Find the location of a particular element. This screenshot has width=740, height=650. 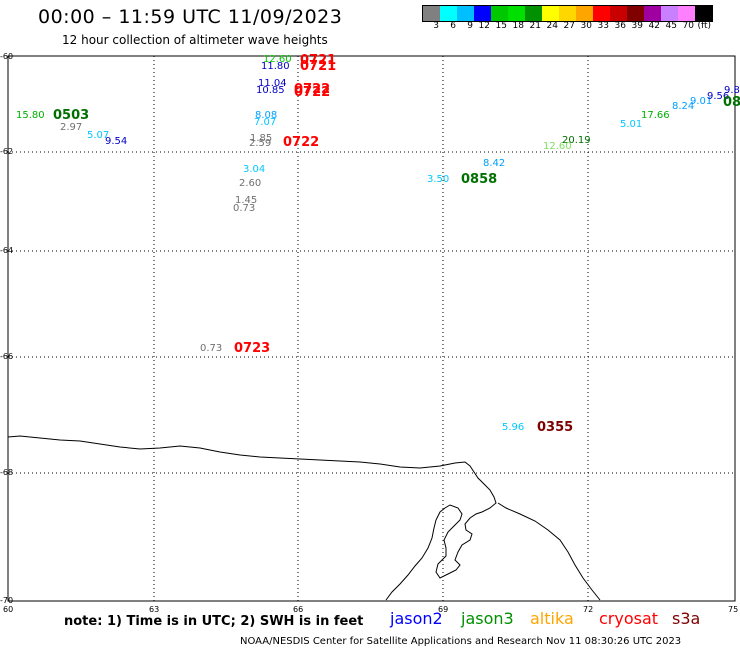

color-scale-label: 18 is located at coordinates (518, 26).